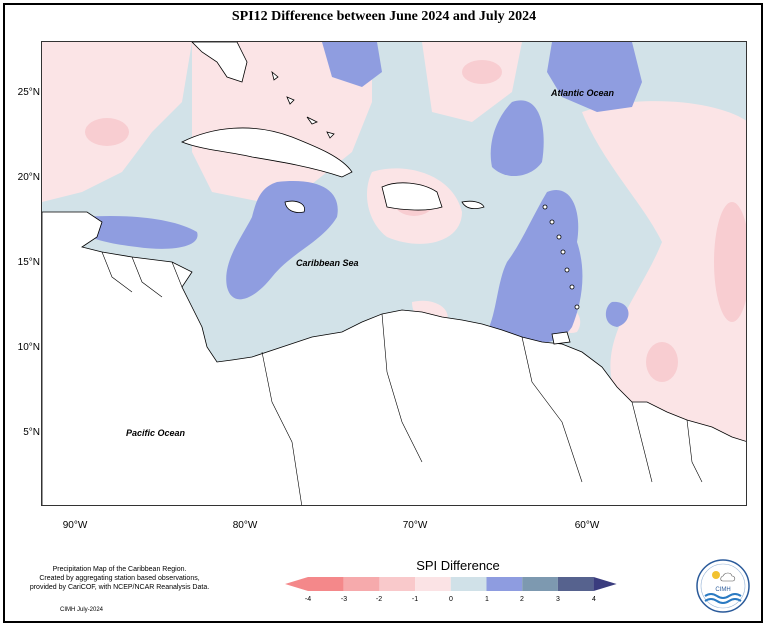  I want to click on legend-title: SPI Difference, so click(458, 565).